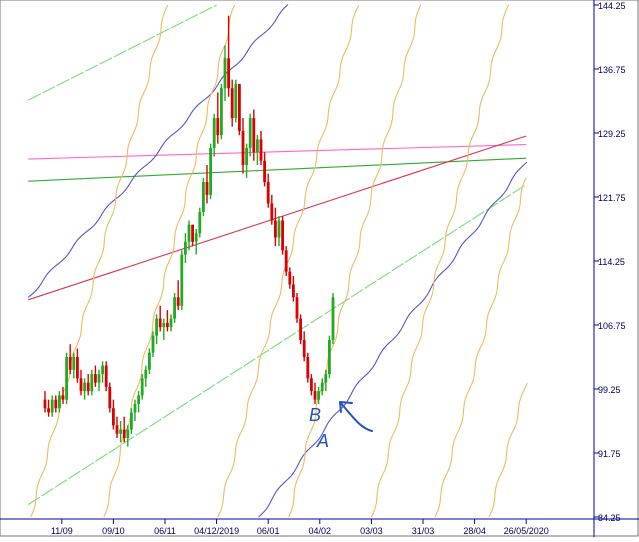  I want to click on x-tick-label: 04/12/2019, so click(216, 531).